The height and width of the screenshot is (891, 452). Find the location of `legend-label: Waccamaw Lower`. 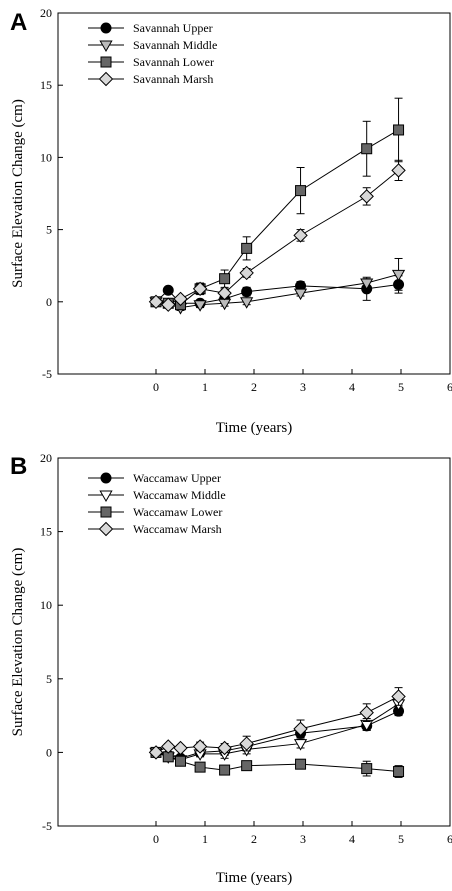

legend-label: Waccamaw Lower is located at coordinates (177, 512).